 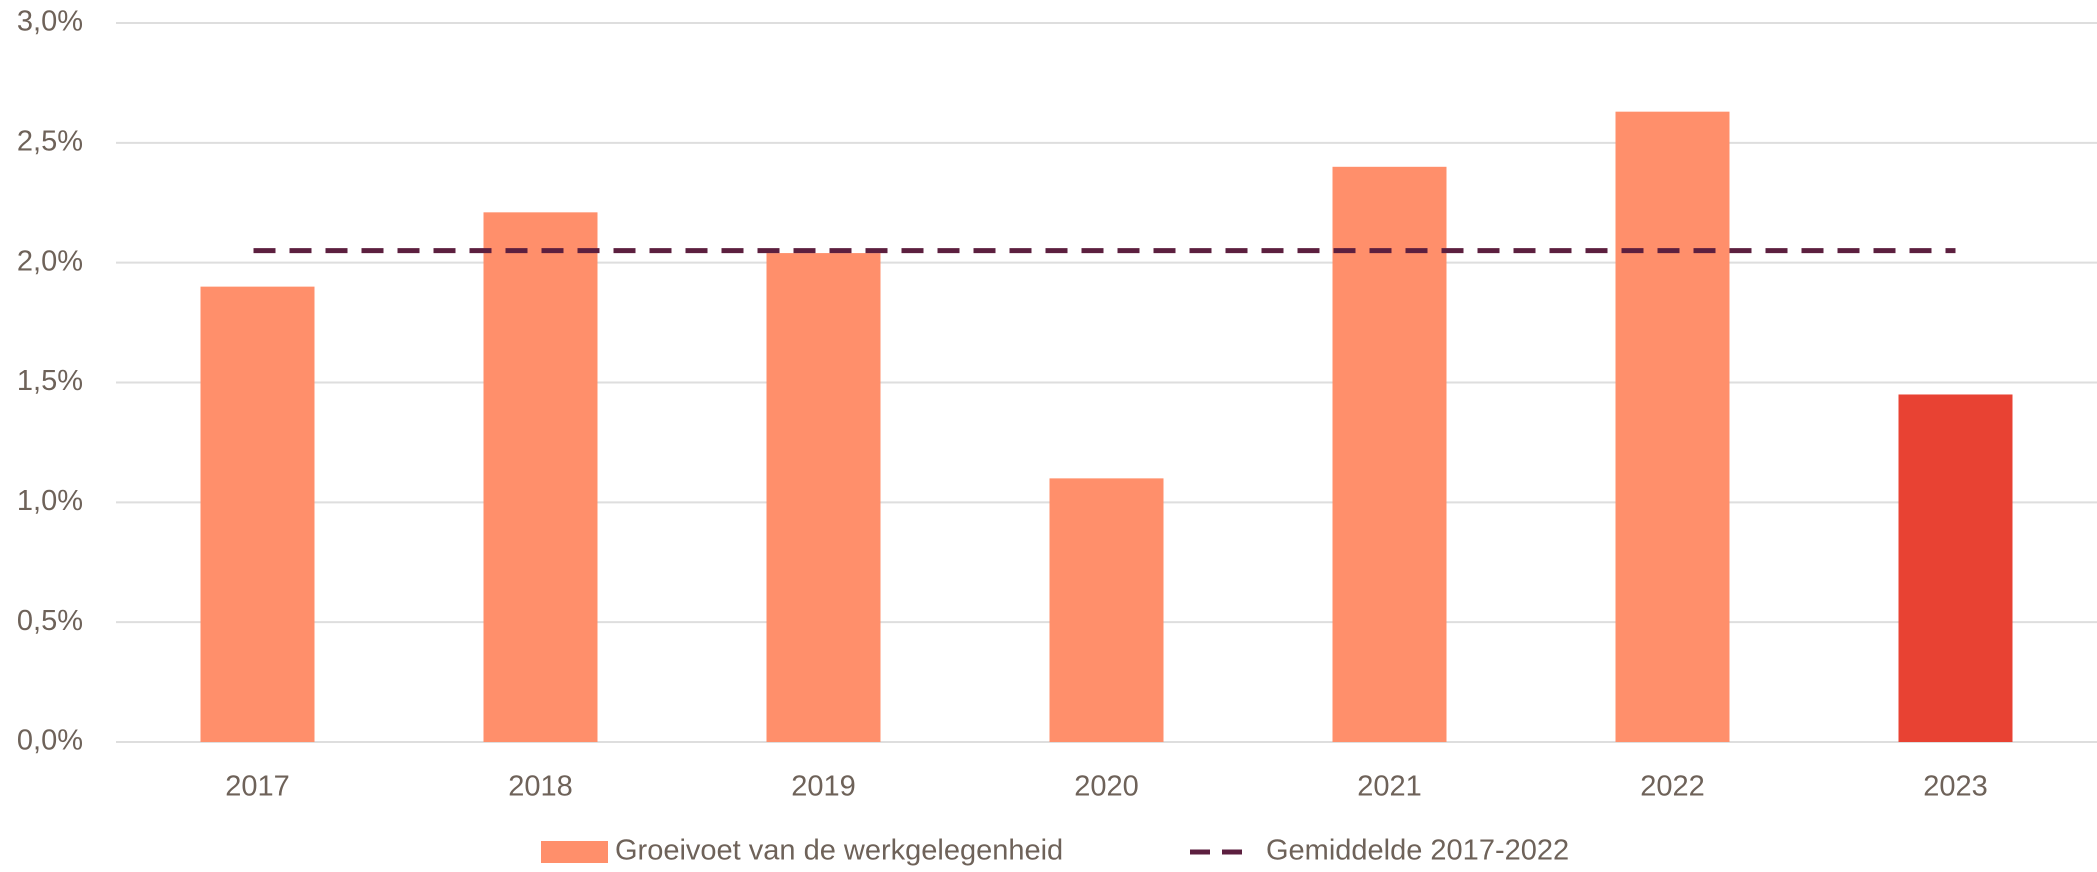 What do you see at coordinates (1955, 787) in the screenshot?
I see `x-tick-label: 2023` at bounding box center [1955, 787].